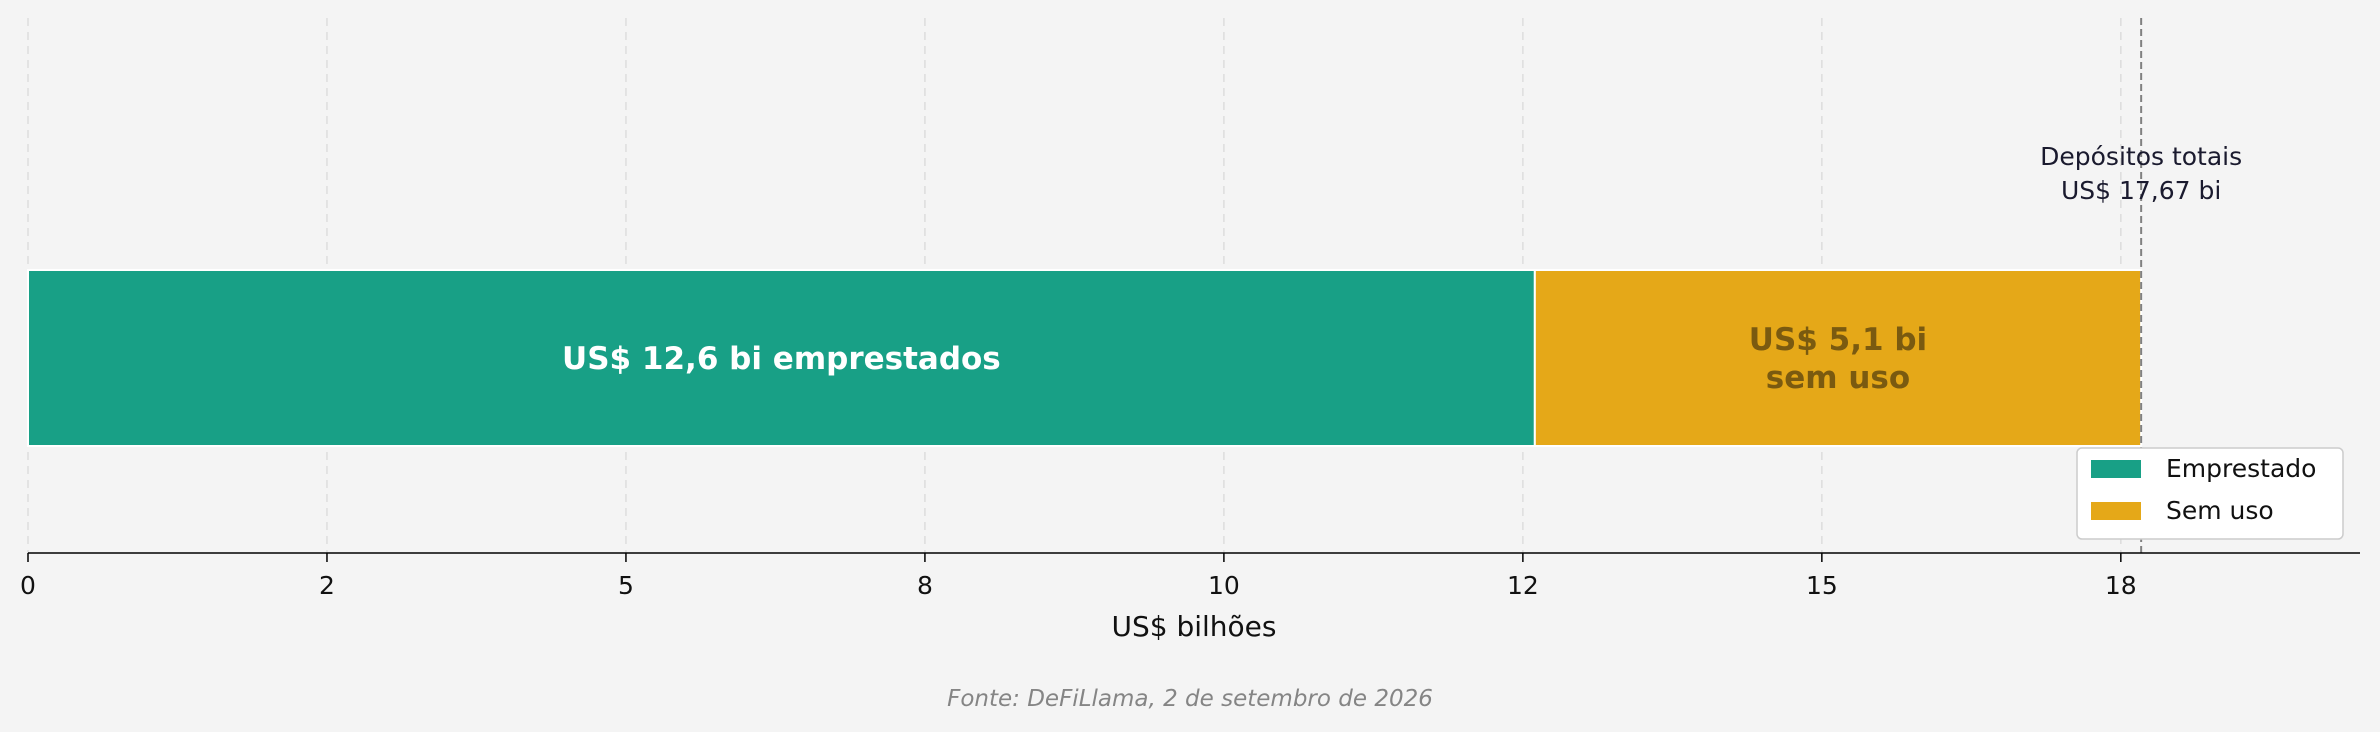 The height and width of the screenshot is (732, 2380). I want to click on bar-segment, so click(1838, 358).